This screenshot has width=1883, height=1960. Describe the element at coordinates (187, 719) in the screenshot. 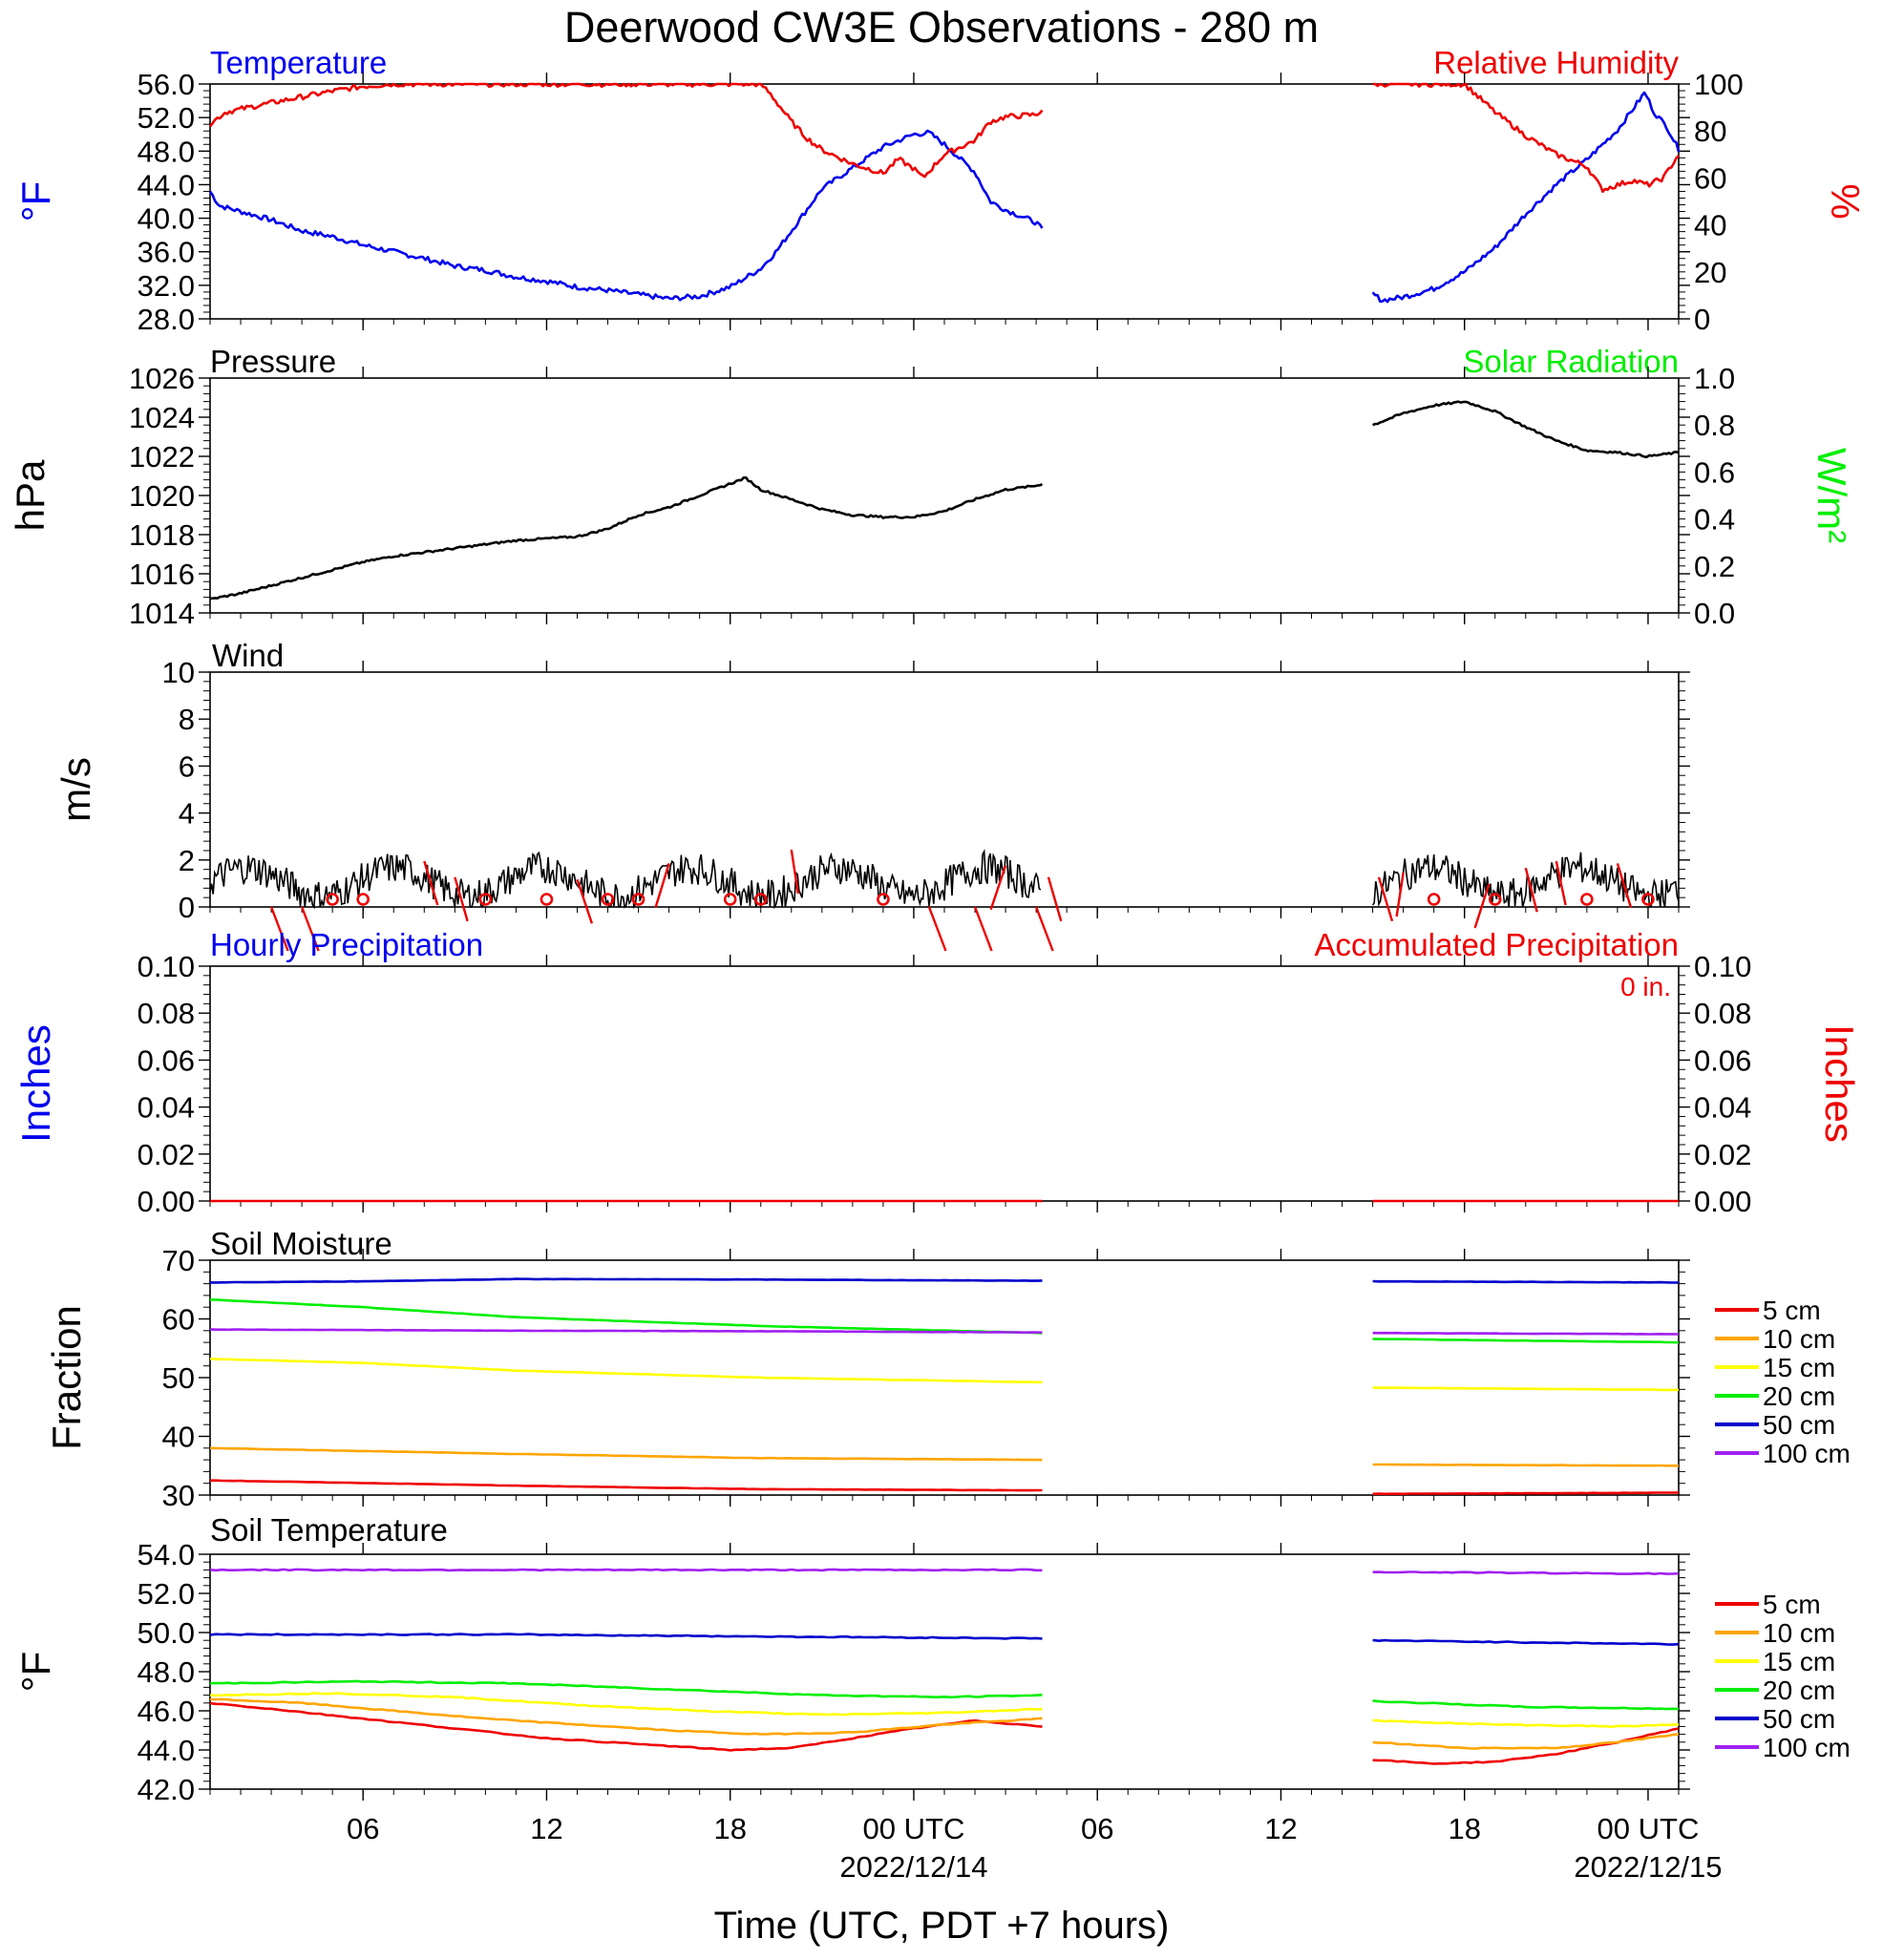

I see `y-tick-label: 8` at that location.